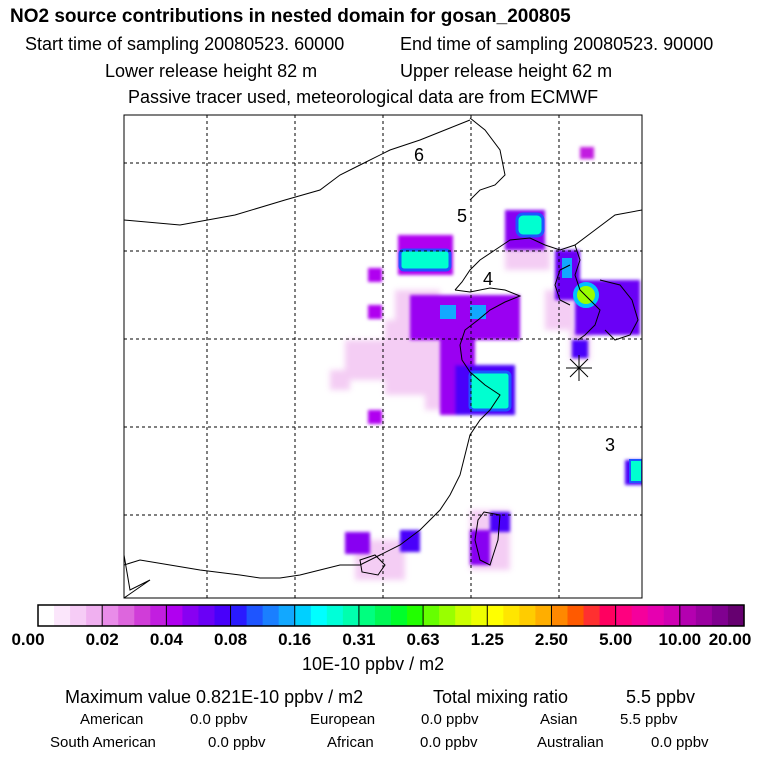  Describe the element at coordinates (610, 445) in the screenshot. I see `grid-label-3: 3` at that location.